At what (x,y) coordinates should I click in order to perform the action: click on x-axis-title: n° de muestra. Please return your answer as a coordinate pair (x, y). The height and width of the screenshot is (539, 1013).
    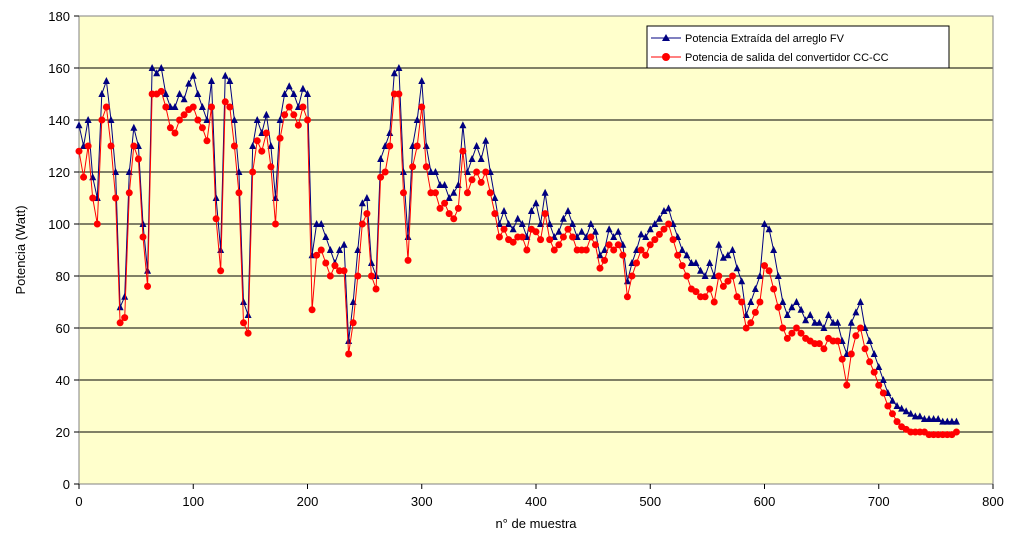
    Looking at the image, I should click on (536, 523).